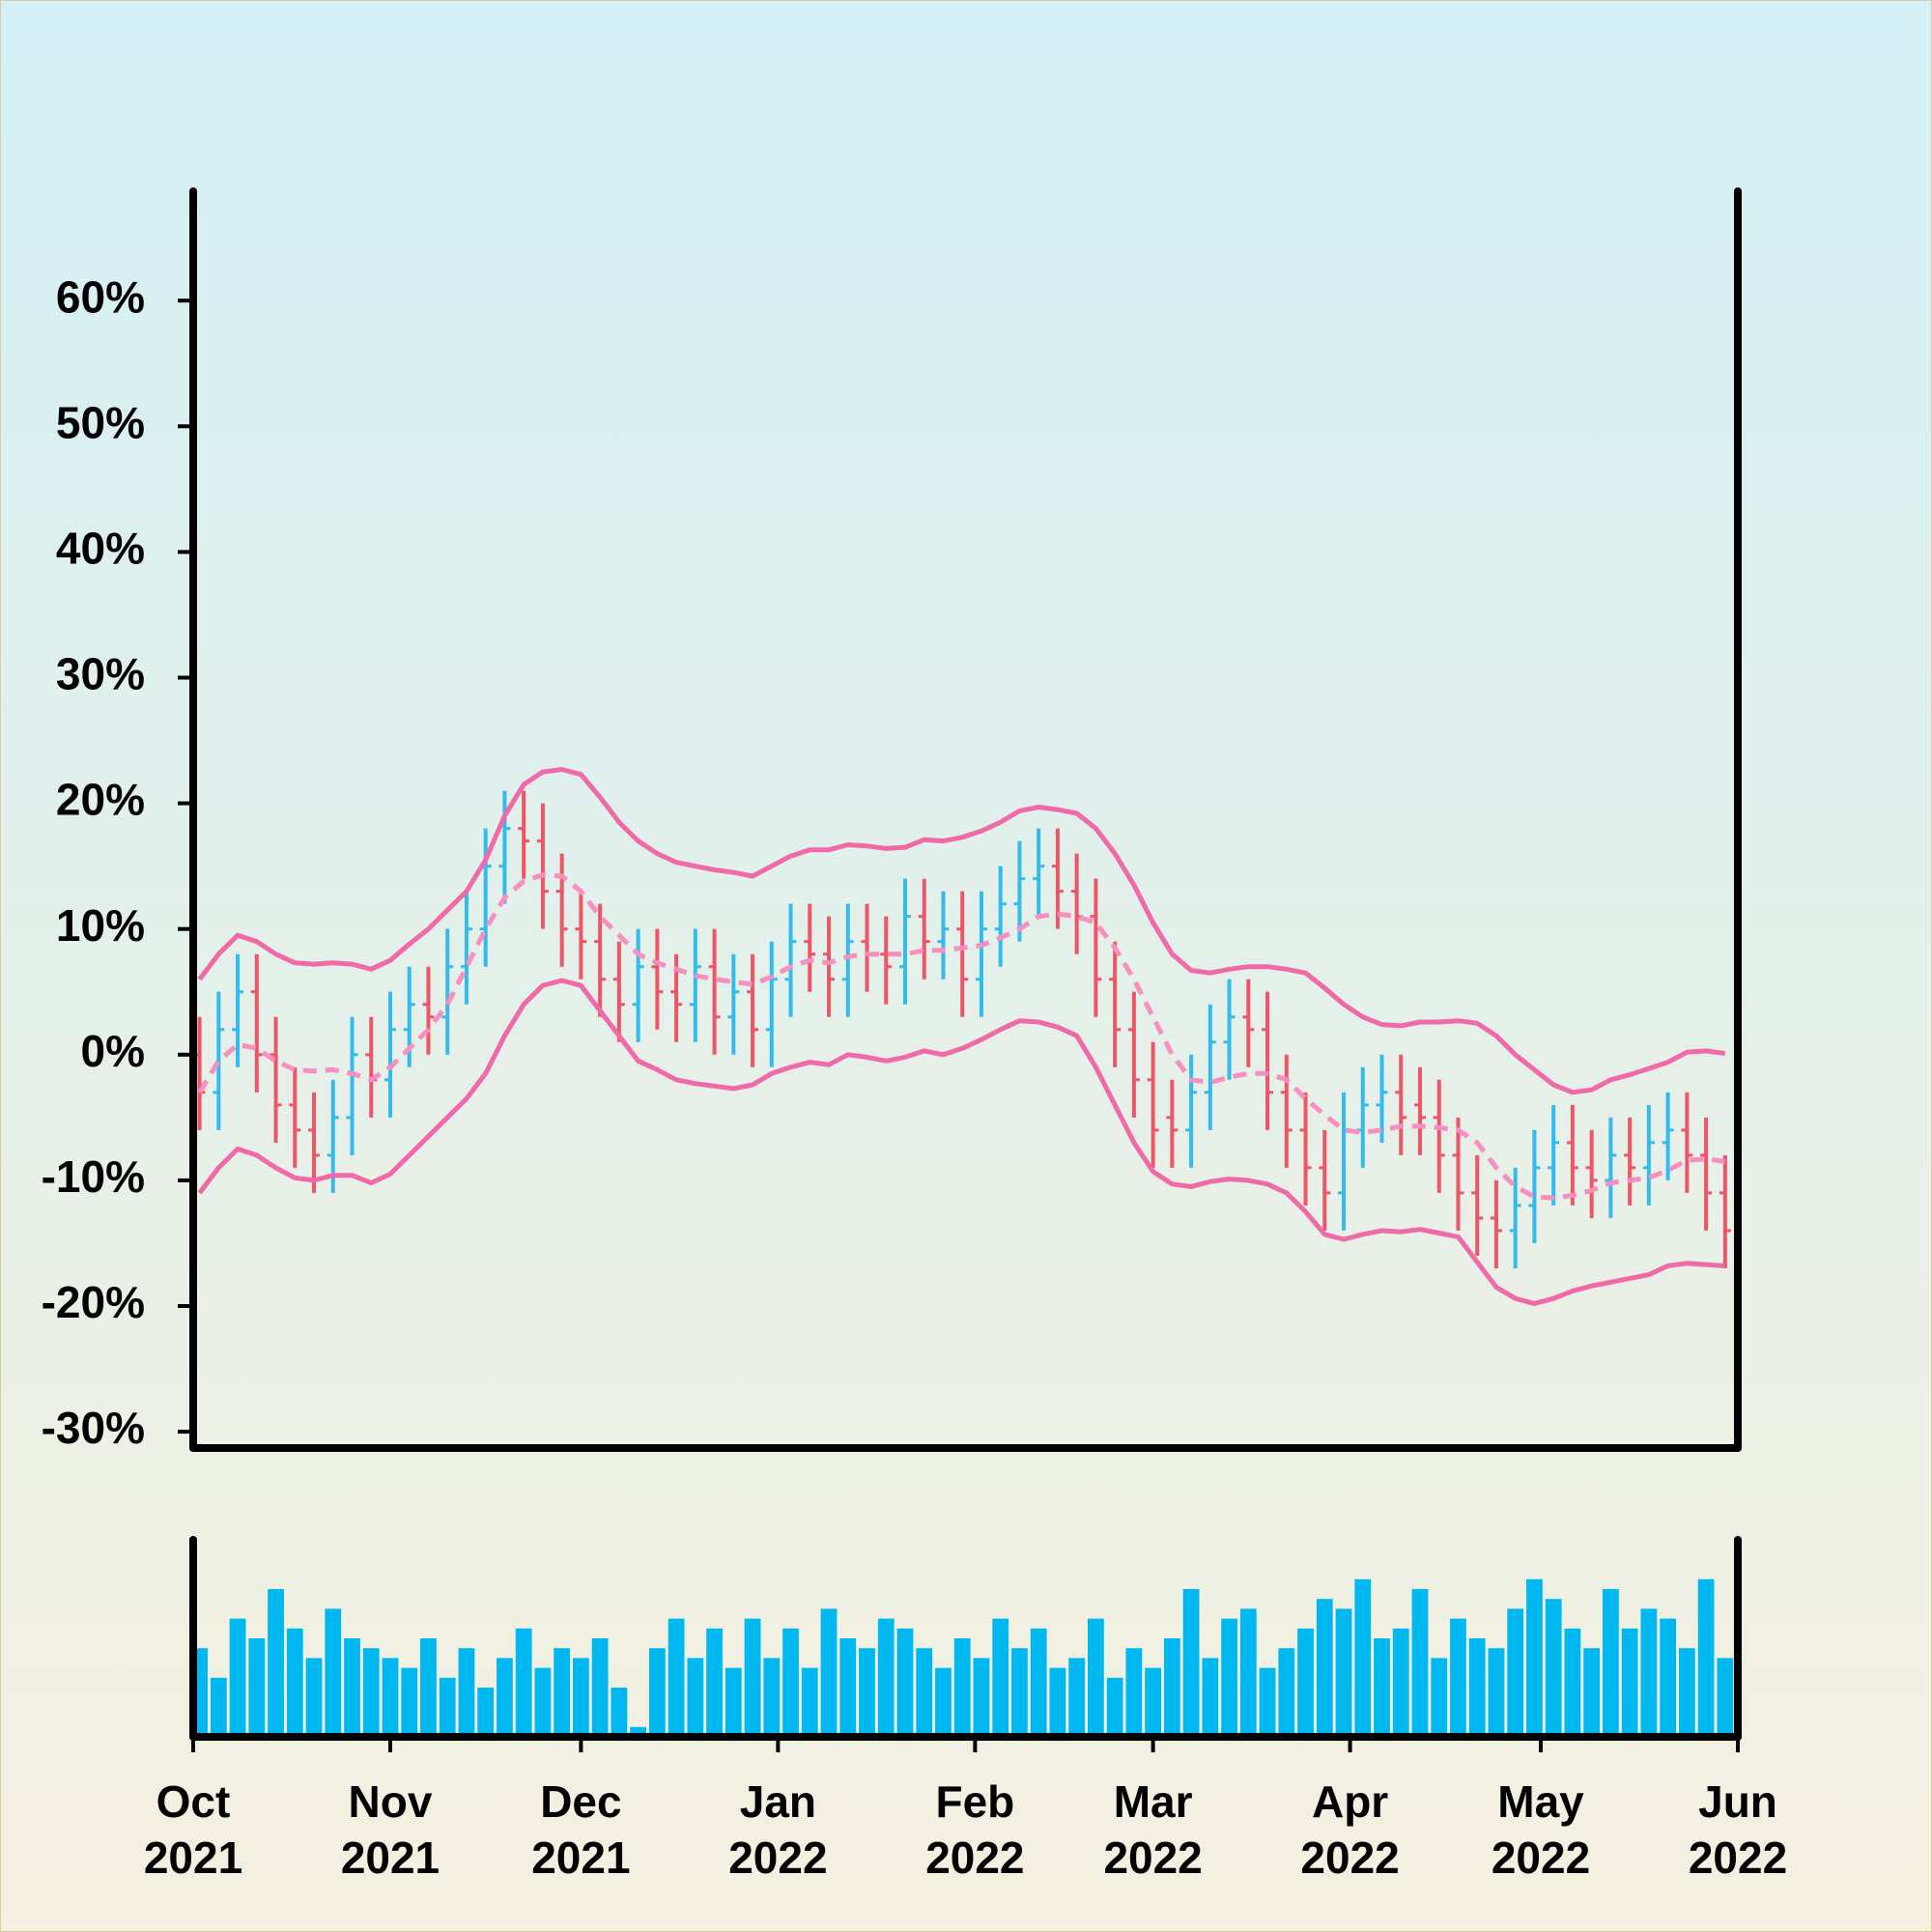 The width and height of the screenshot is (1932, 1932). What do you see at coordinates (1349, 1829) in the screenshot?
I see `x-tick-label: Apr 2022` at bounding box center [1349, 1829].